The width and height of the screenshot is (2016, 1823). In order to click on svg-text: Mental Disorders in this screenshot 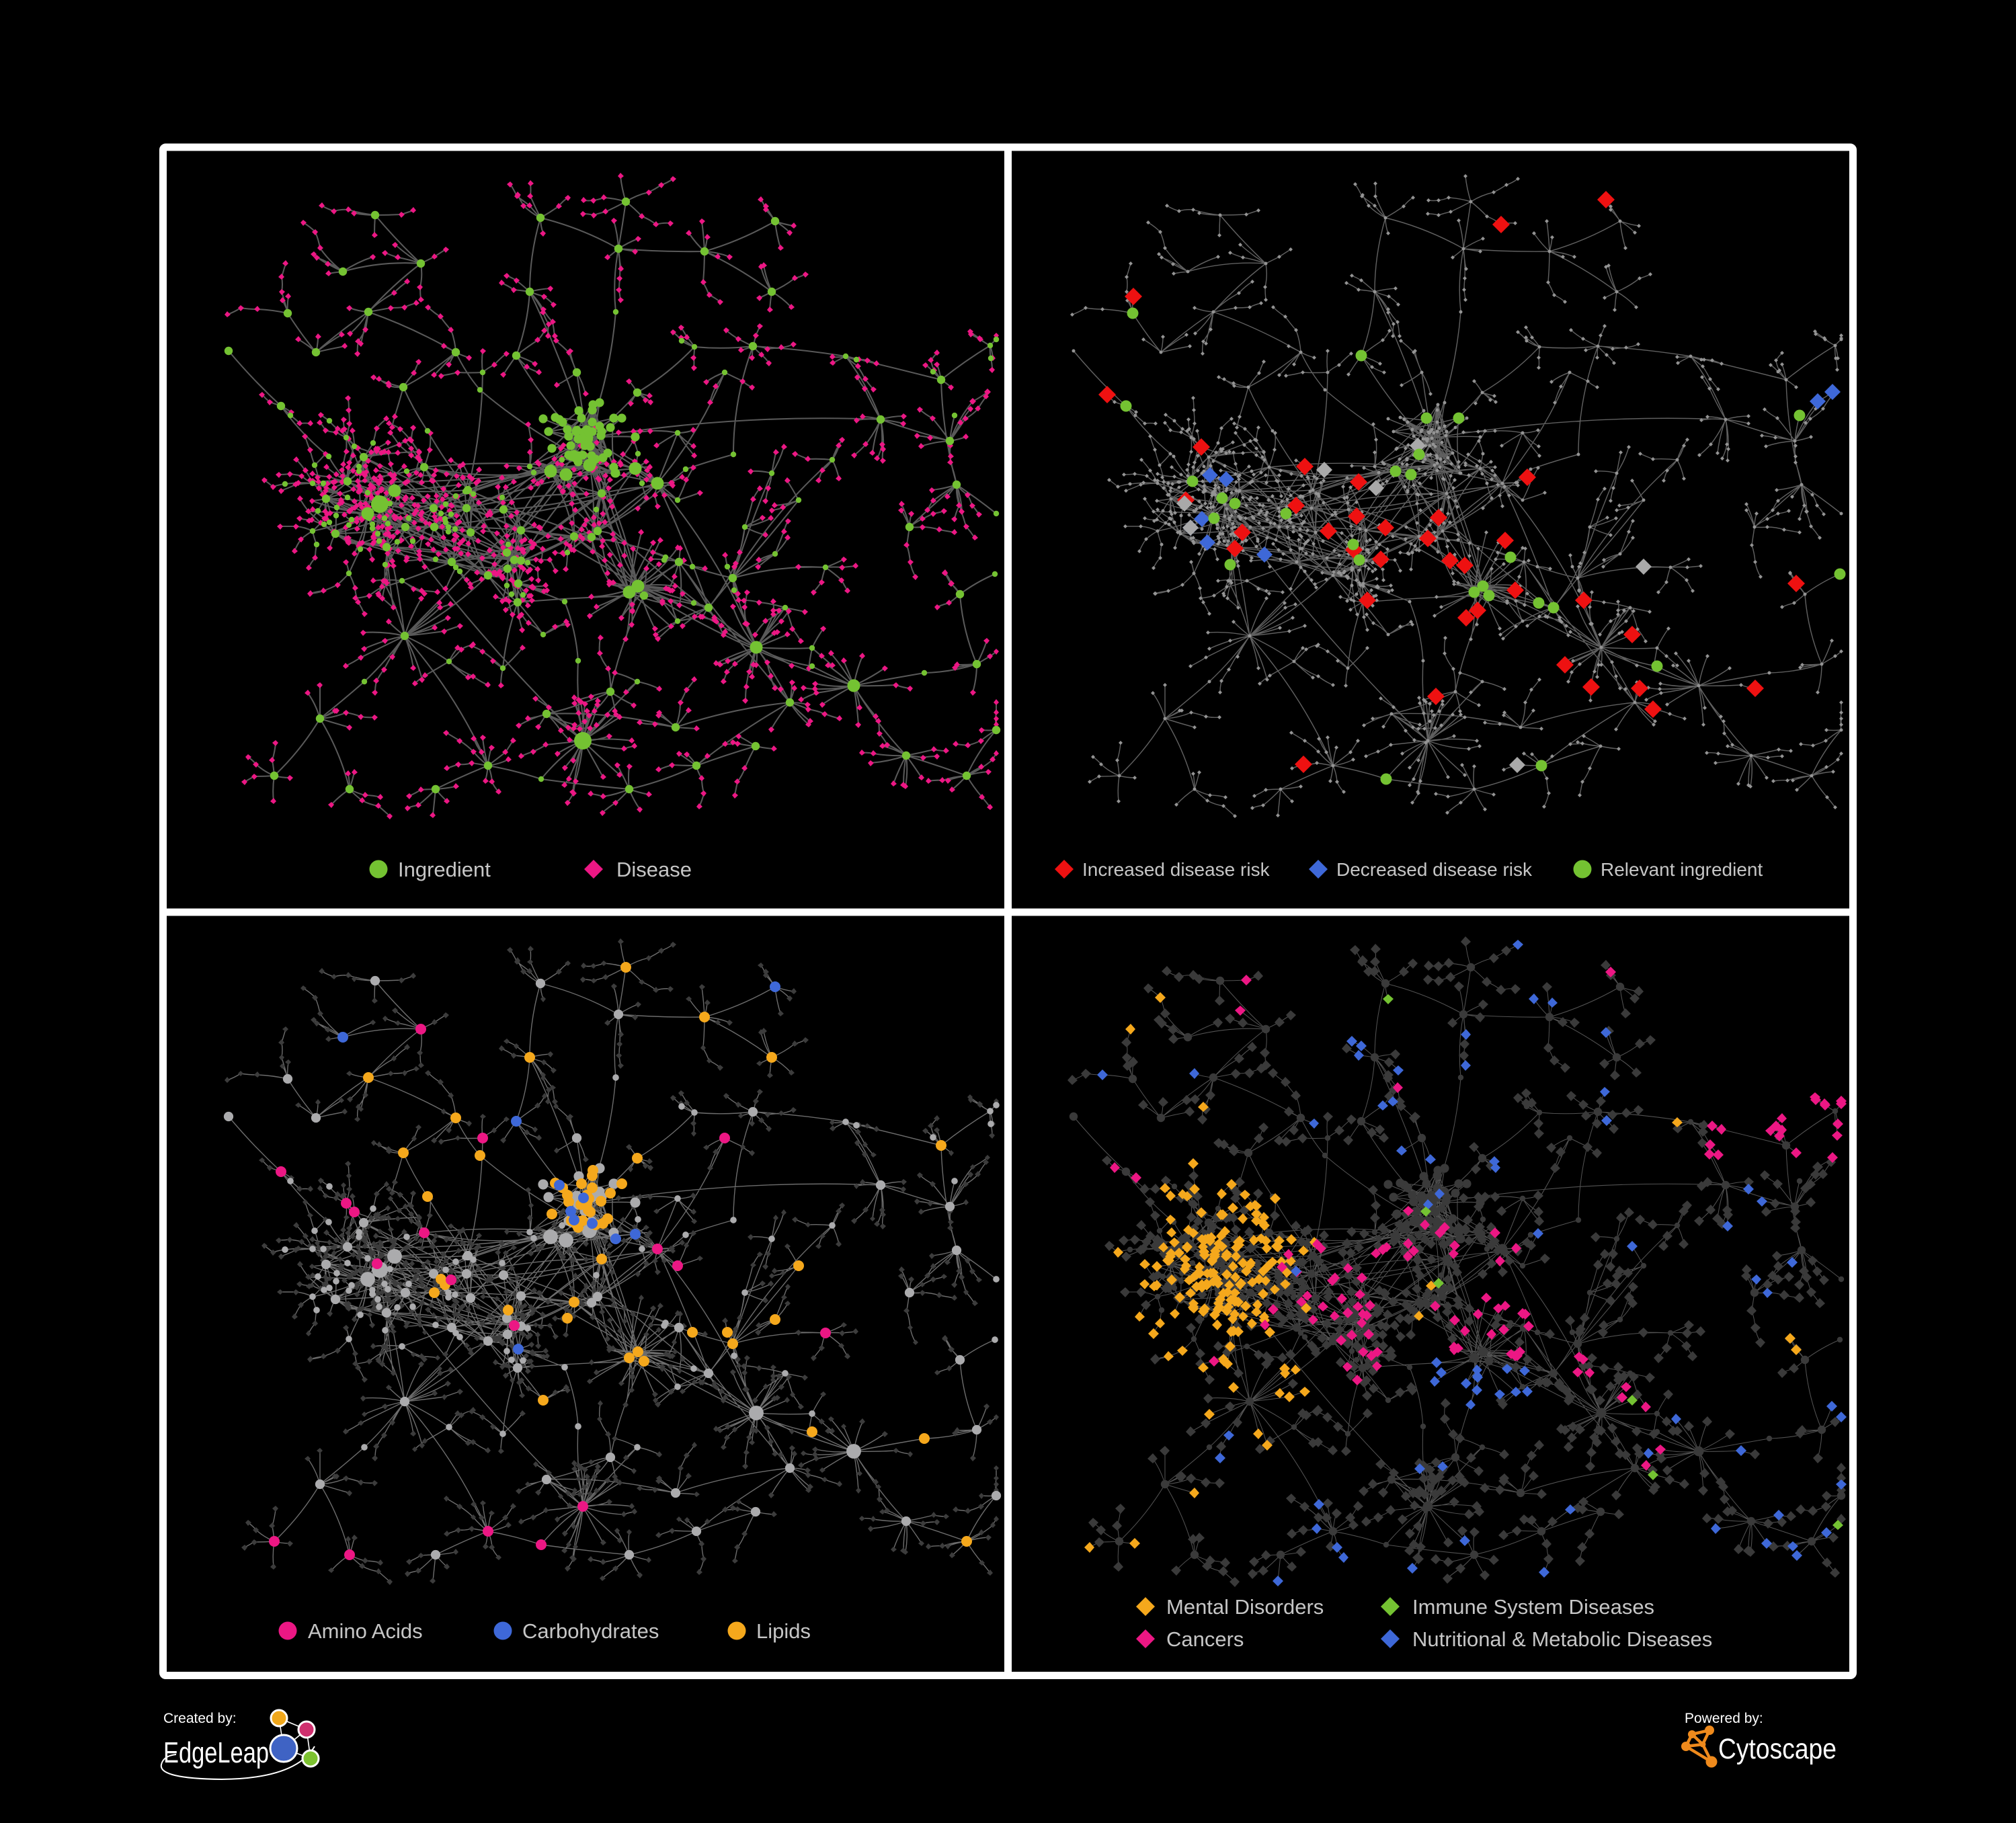, I will do `click(1245, 1607)`.